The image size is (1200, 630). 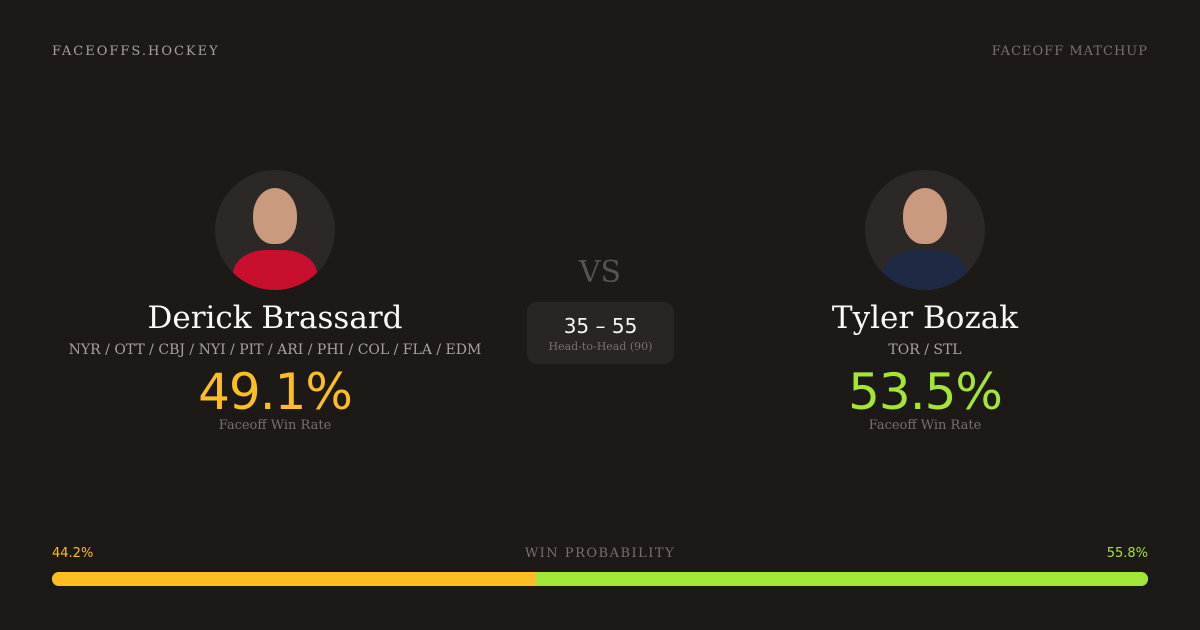 What do you see at coordinates (1127, 553) in the screenshot?
I see `win-probability-right: 55.8%` at bounding box center [1127, 553].